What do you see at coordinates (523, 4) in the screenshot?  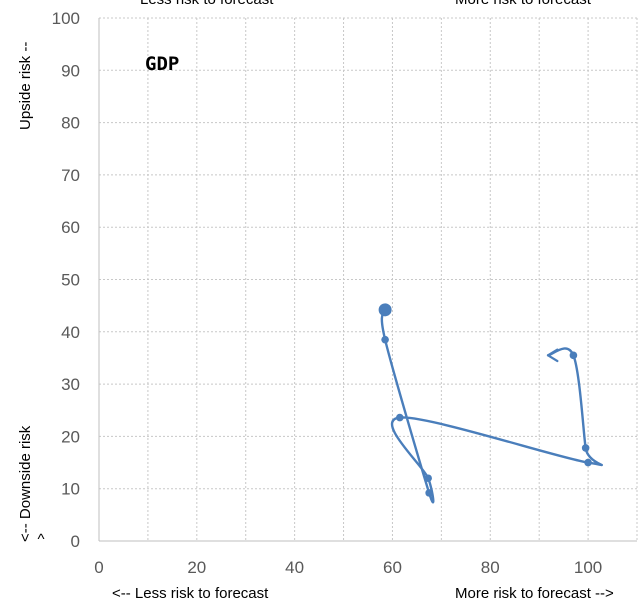 I see `top-label-right: More risk to forecast` at bounding box center [523, 4].